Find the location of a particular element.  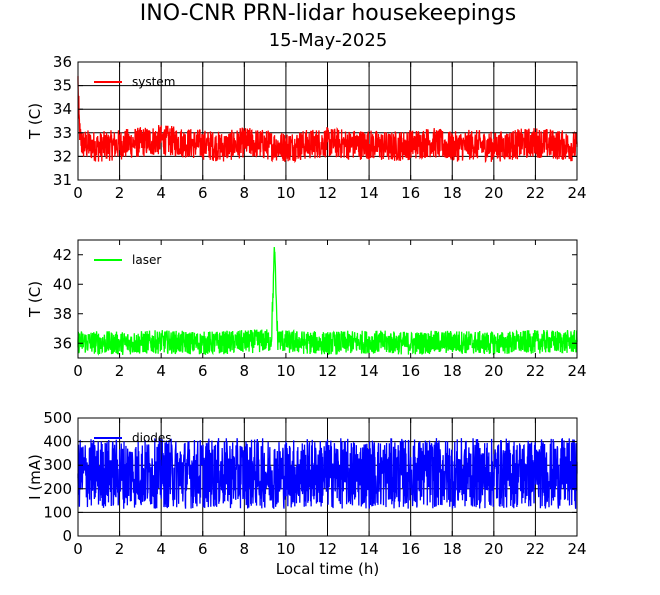

series-line-diodes is located at coordinates (327, 473).